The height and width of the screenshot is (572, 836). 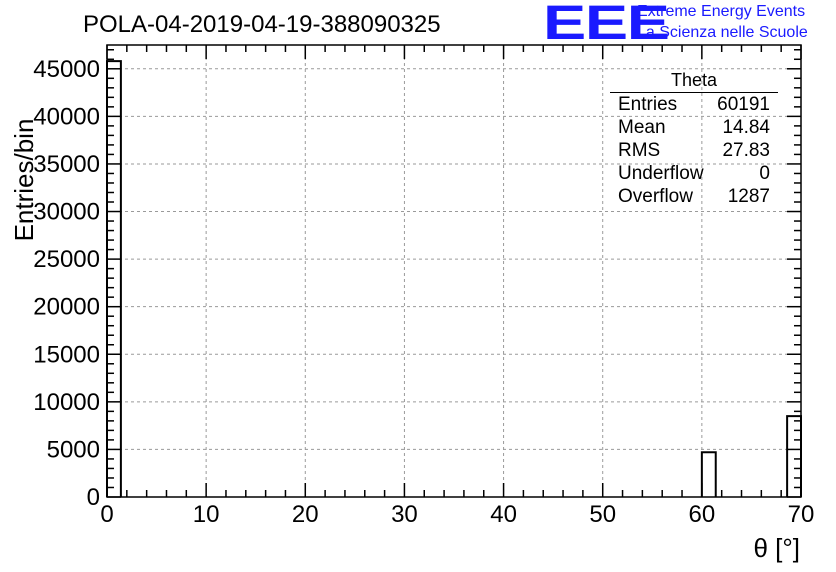 What do you see at coordinates (66, 307) in the screenshot?
I see `y-tick-label: 20000` at bounding box center [66, 307].